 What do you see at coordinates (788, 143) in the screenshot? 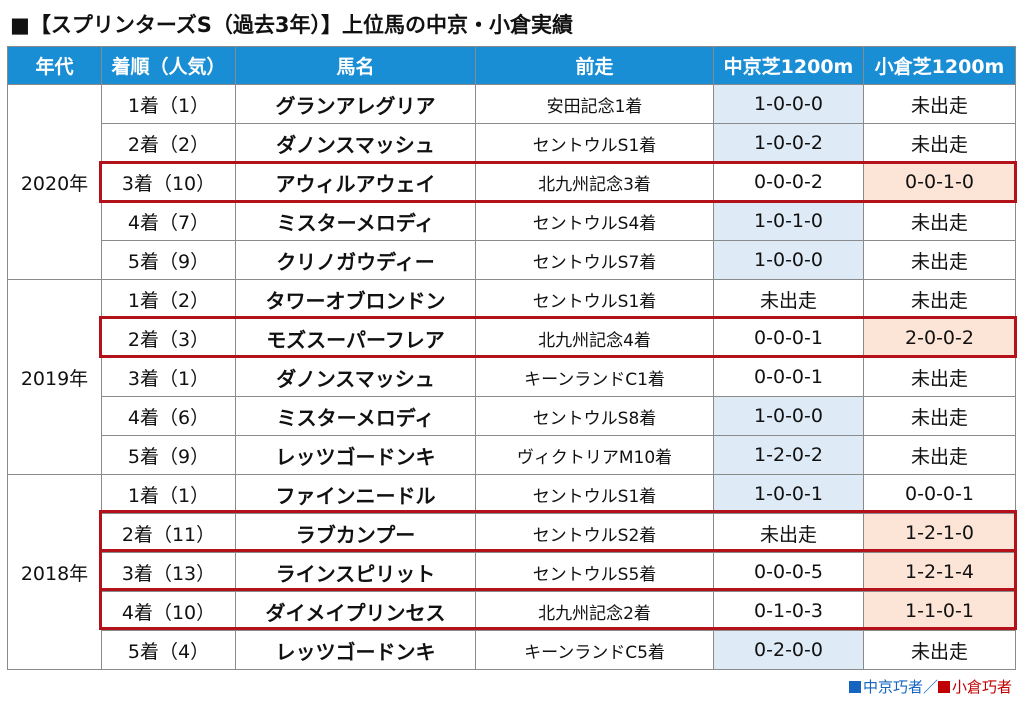
I see `chukyo-record-cell: 1-0-0-2` at bounding box center [788, 143].